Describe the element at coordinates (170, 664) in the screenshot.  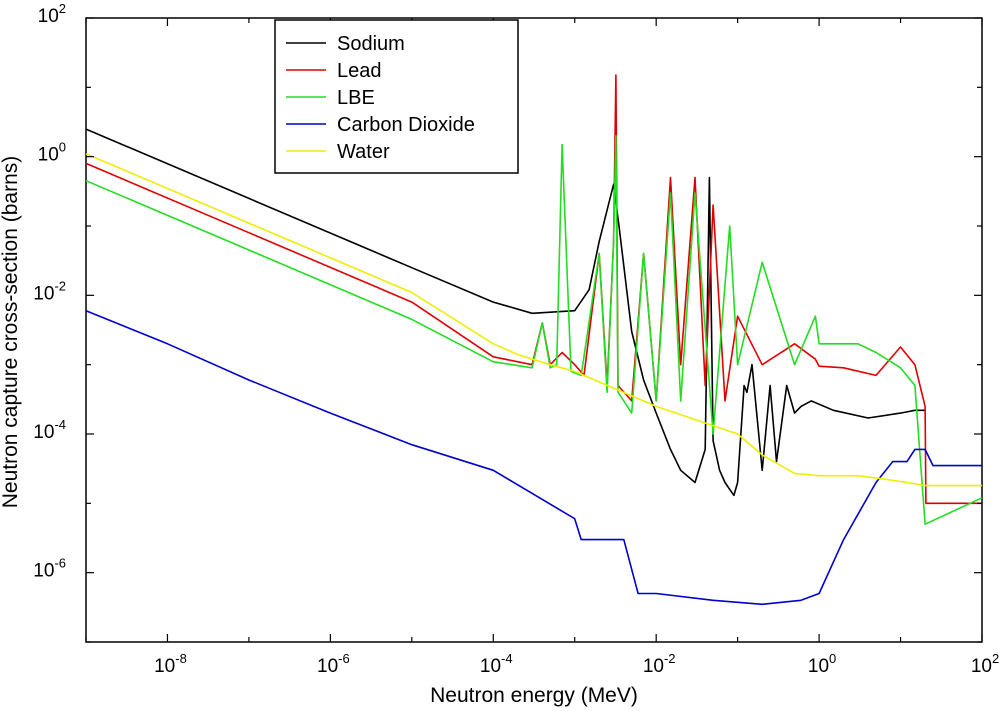
I see `x-tick-label: 10⁻⁸` at that location.